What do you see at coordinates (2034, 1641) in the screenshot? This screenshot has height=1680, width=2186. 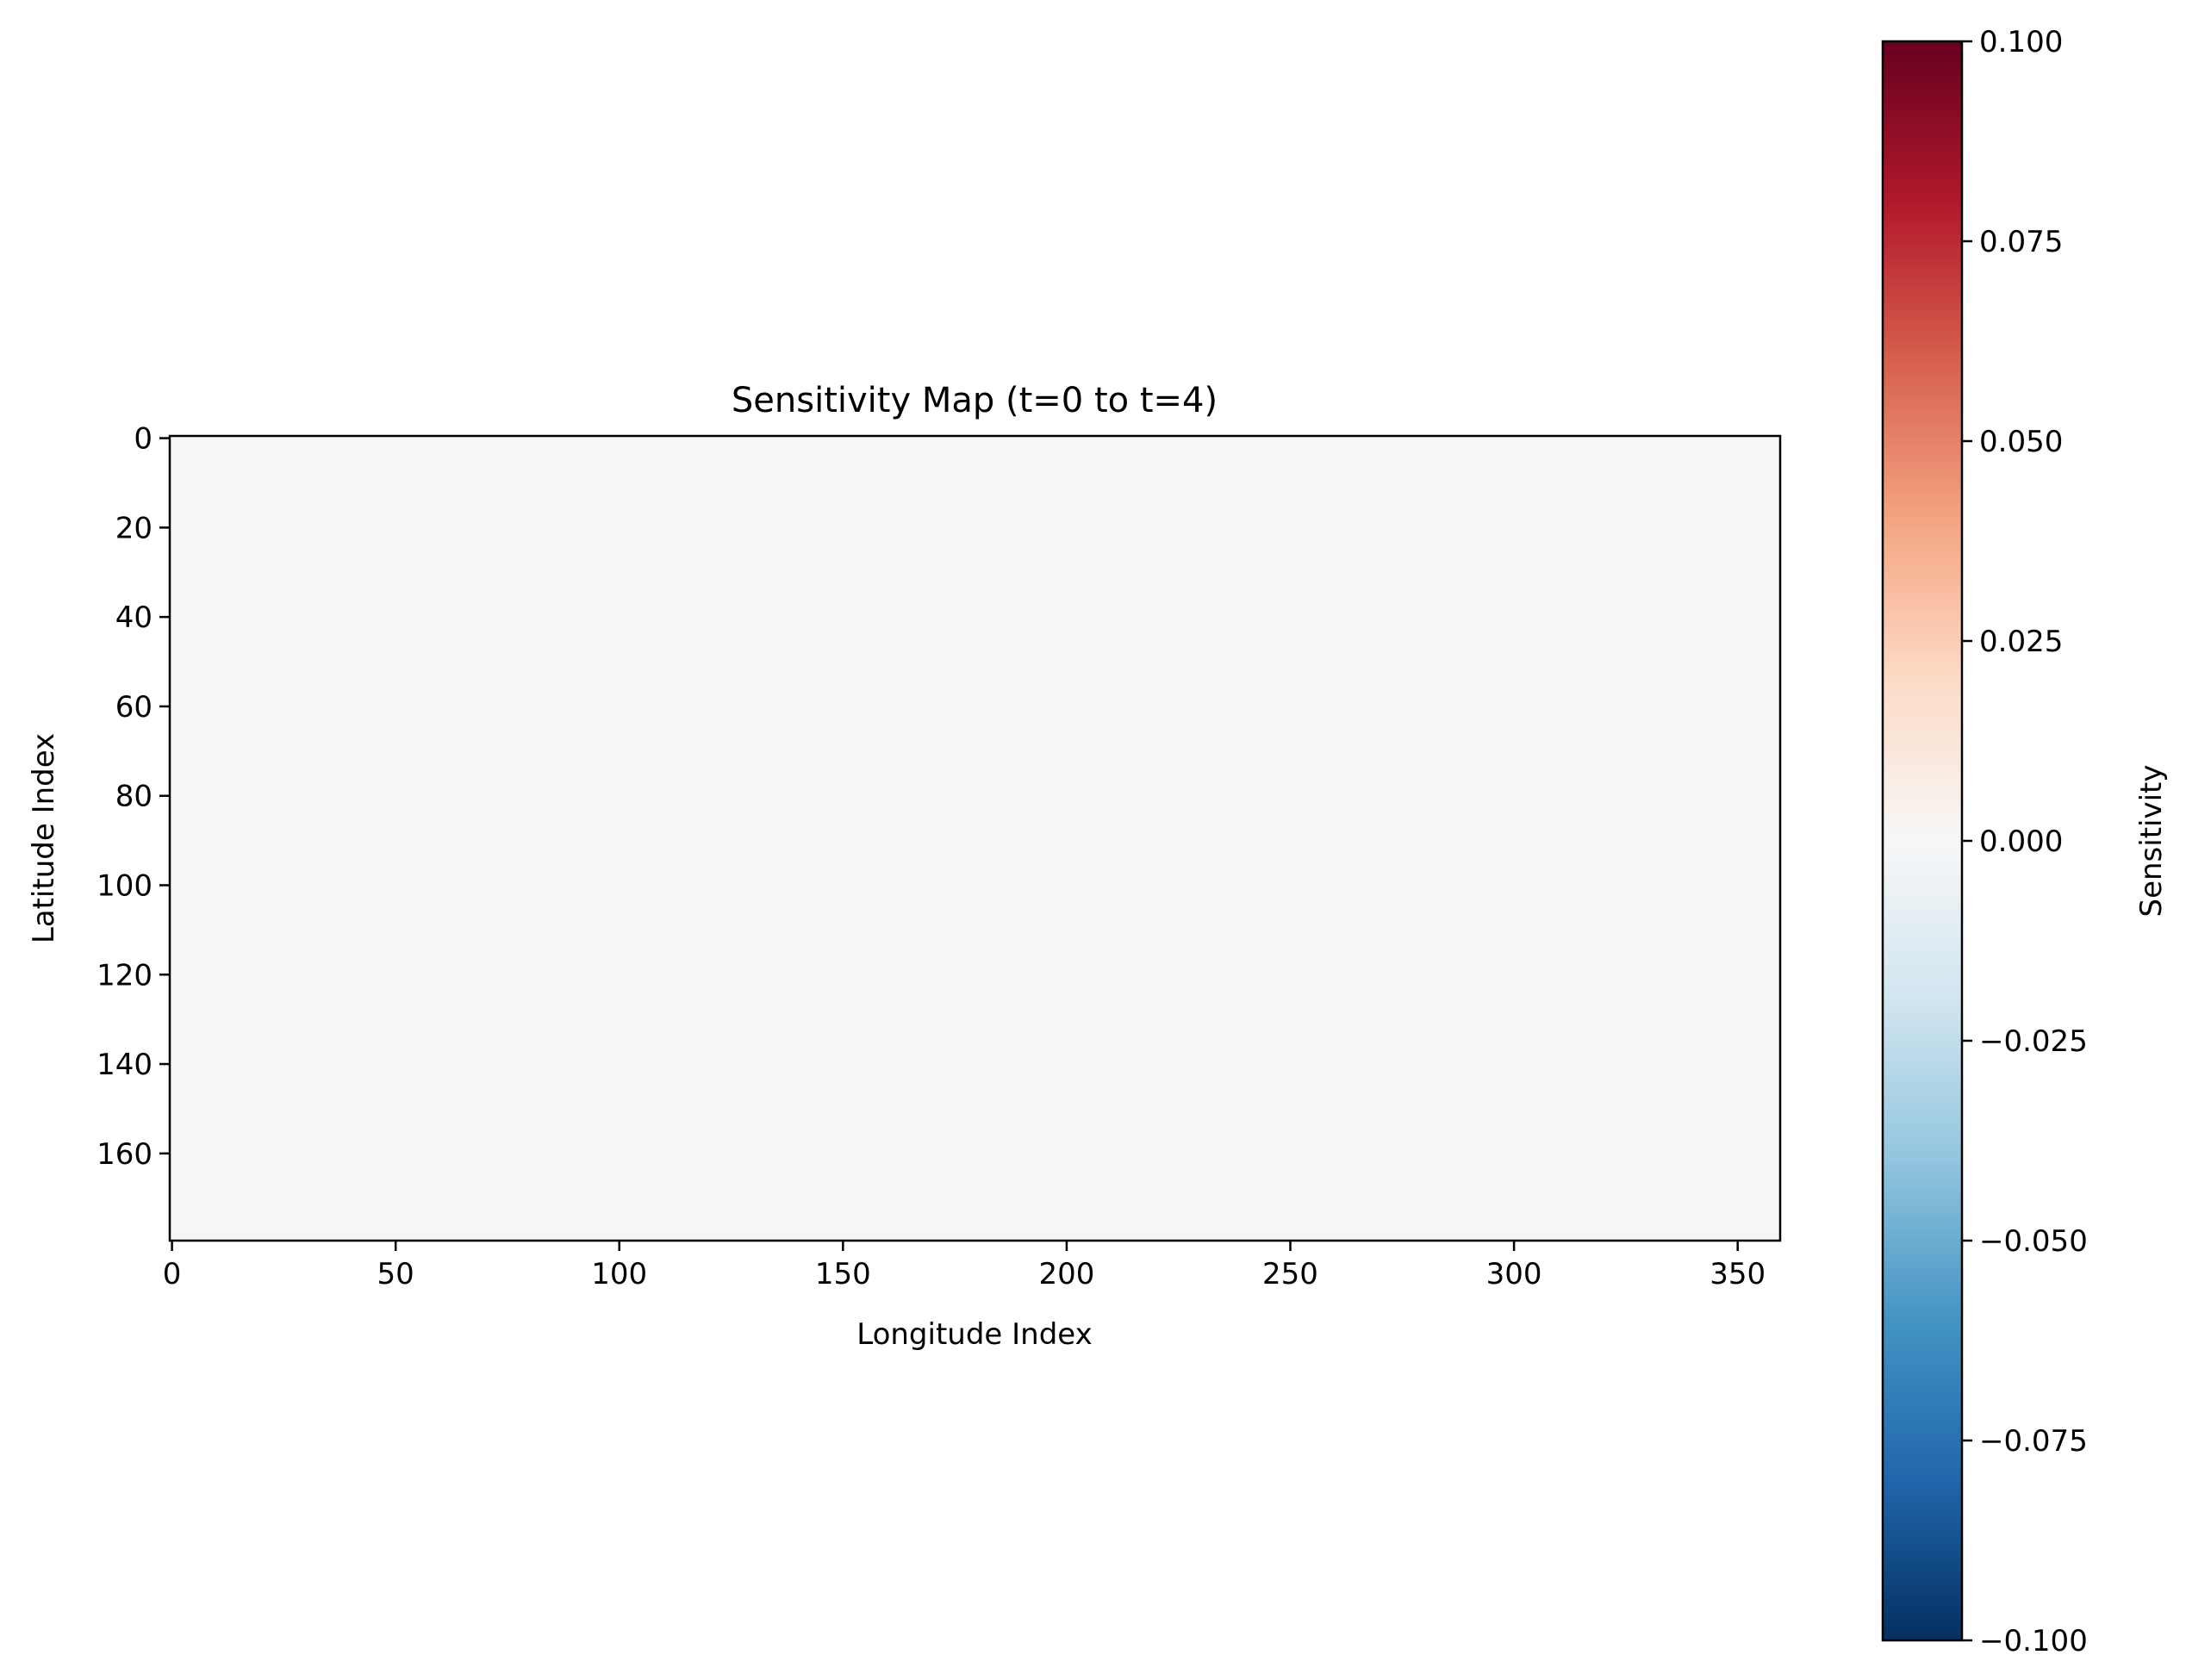 I see `colorbar-tick-label: −0.100` at bounding box center [2034, 1641].